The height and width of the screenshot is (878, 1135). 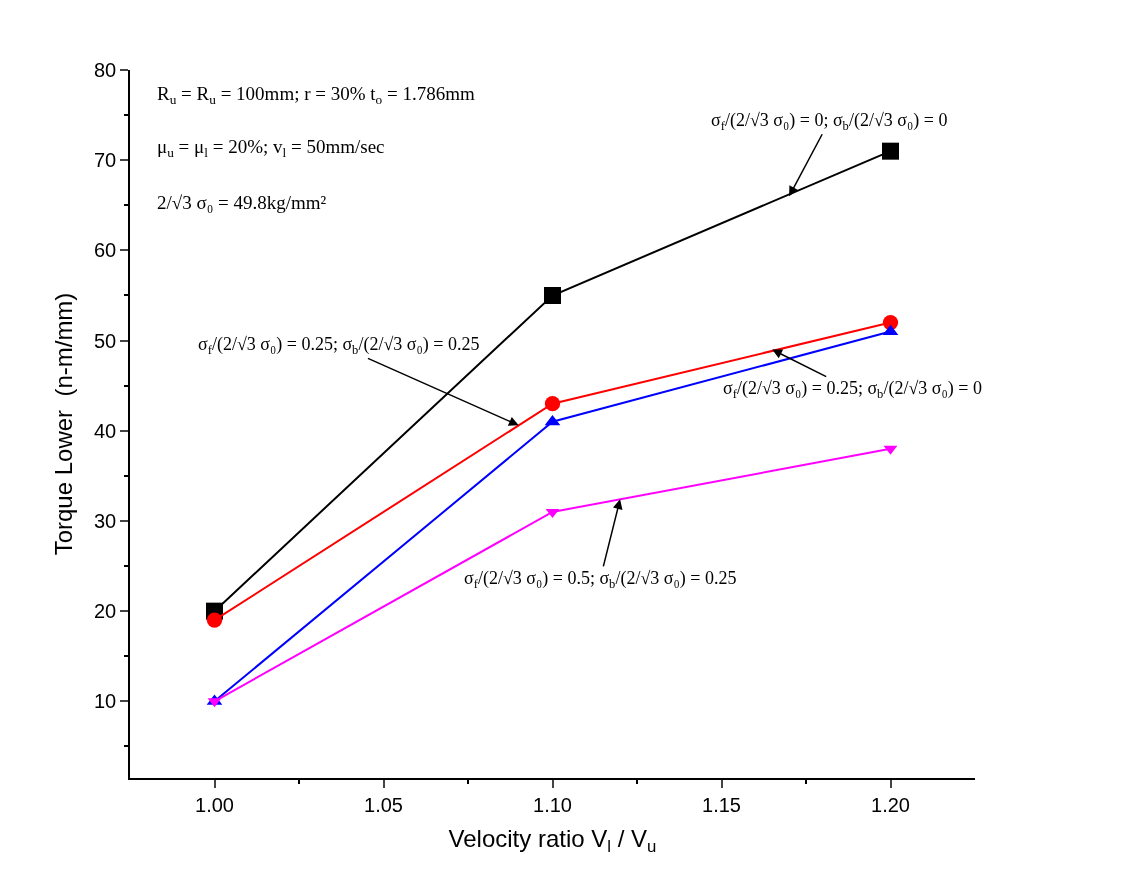 I want to click on y-tick-label: 40, so click(x=105, y=430).